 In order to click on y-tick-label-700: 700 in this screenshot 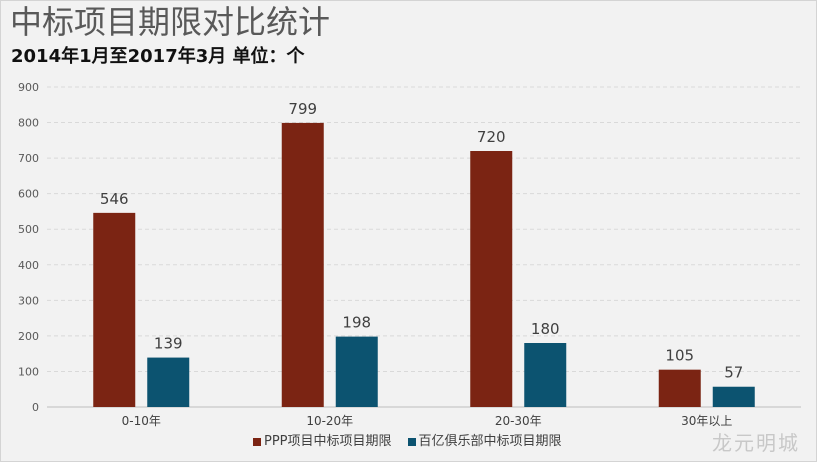, I will do `click(28, 158)`.